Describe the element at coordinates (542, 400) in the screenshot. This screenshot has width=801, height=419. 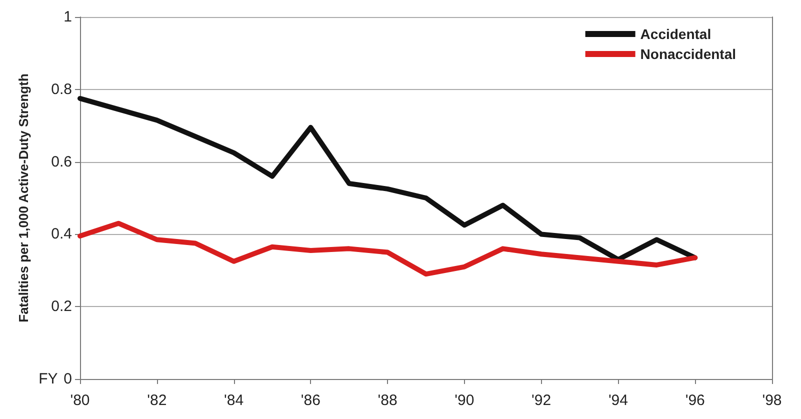
I see `x-tick-label: '92` at that location.